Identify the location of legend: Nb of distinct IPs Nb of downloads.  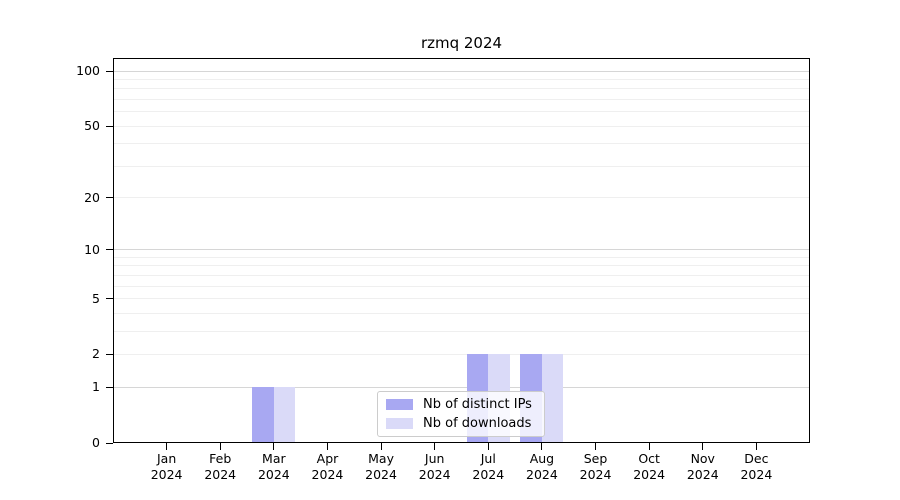
(461, 414).